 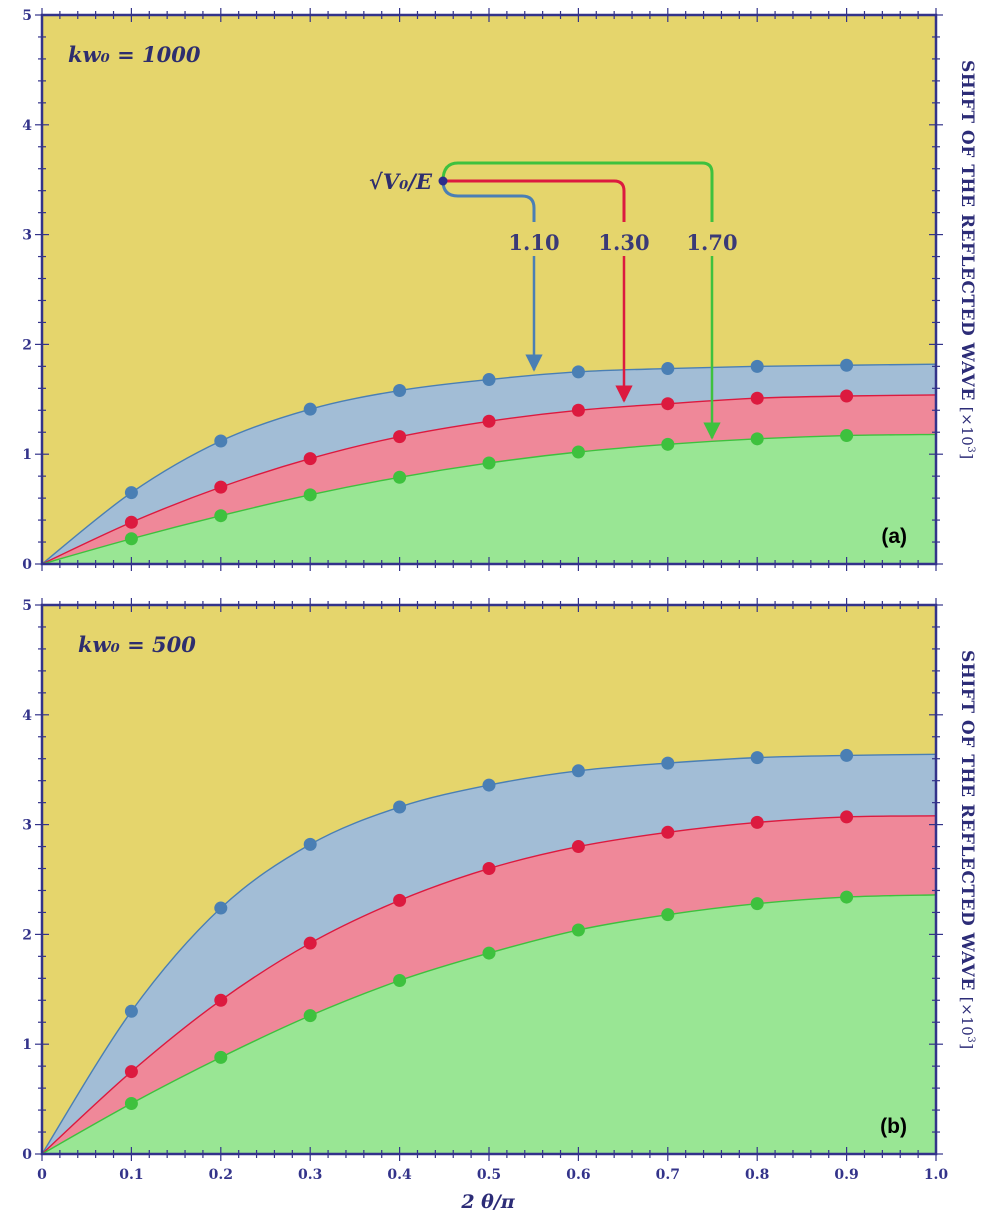 What do you see at coordinates (668, 1175) in the screenshot?
I see `x-tick-label: 0.7` at bounding box center [668, 1175].